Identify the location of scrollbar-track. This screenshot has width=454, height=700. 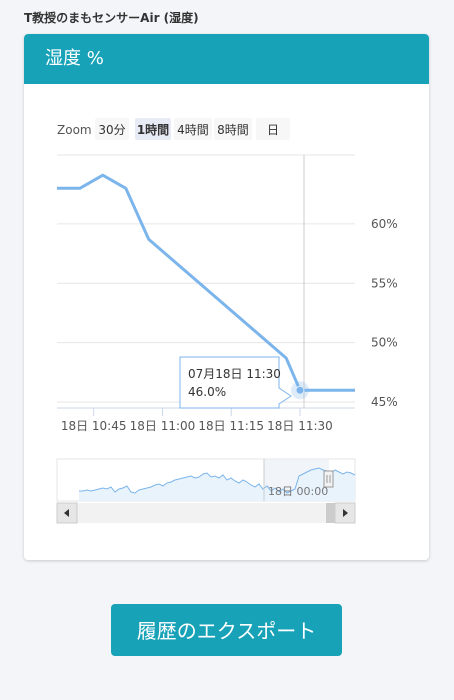
(206, 513).